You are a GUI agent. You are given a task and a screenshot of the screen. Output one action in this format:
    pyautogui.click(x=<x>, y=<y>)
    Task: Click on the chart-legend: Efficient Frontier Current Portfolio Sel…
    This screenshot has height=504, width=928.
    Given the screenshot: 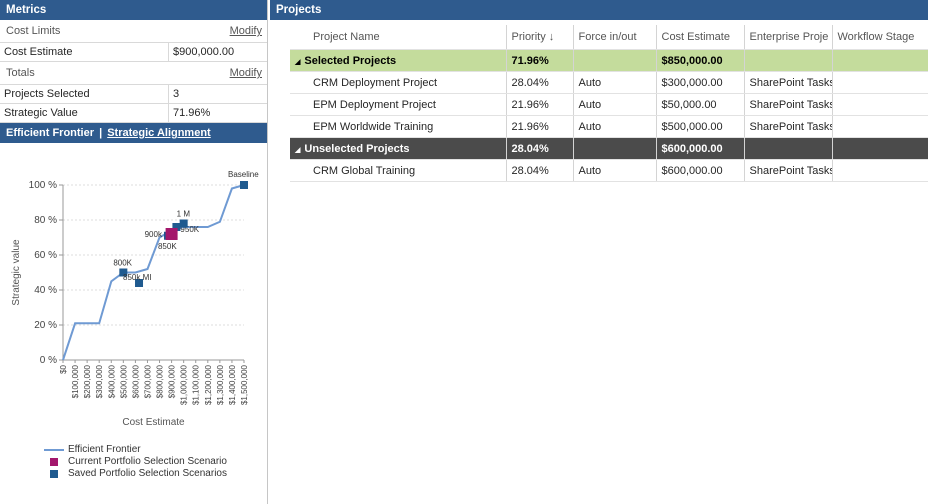 What is the action you would take?
    pyautogui.click(x=135, y=462)
    